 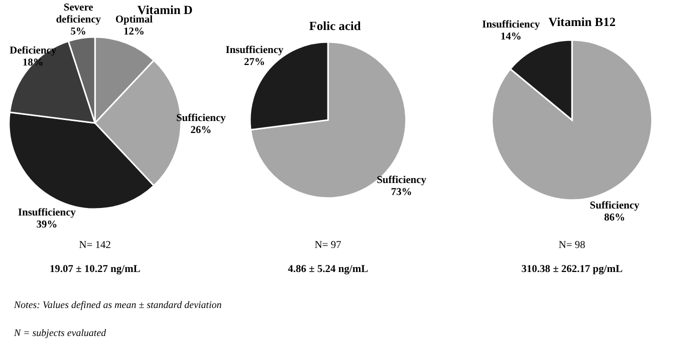 I want to click on data-label: 14%, so click(x=511, y=37).